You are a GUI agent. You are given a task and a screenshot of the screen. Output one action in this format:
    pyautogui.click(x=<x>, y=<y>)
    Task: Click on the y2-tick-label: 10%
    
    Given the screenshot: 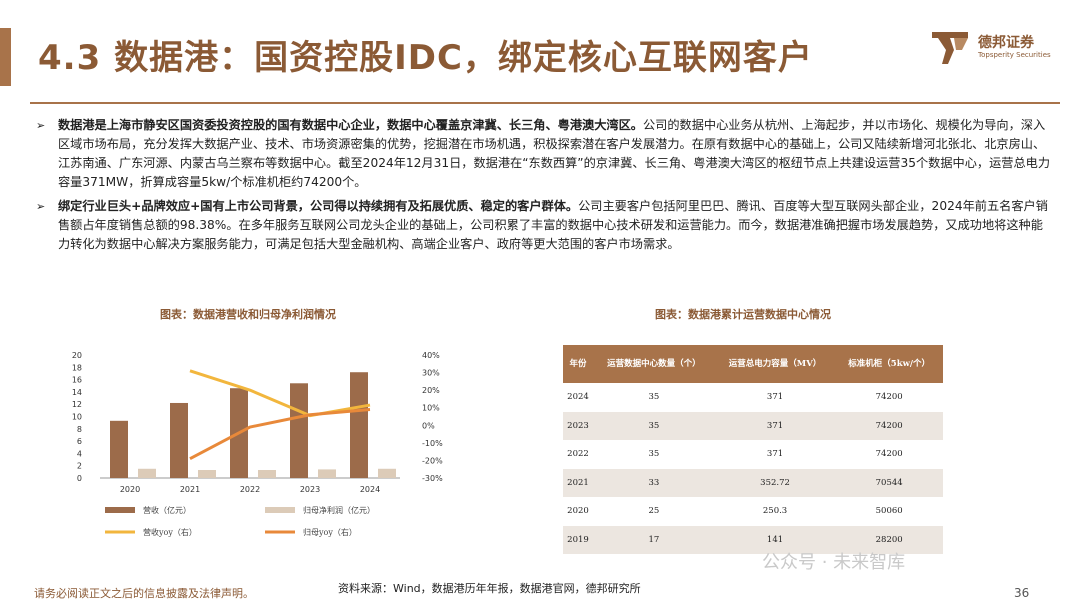 What is the action you would take?
    pyautogui.click(x=431, y=408)
    